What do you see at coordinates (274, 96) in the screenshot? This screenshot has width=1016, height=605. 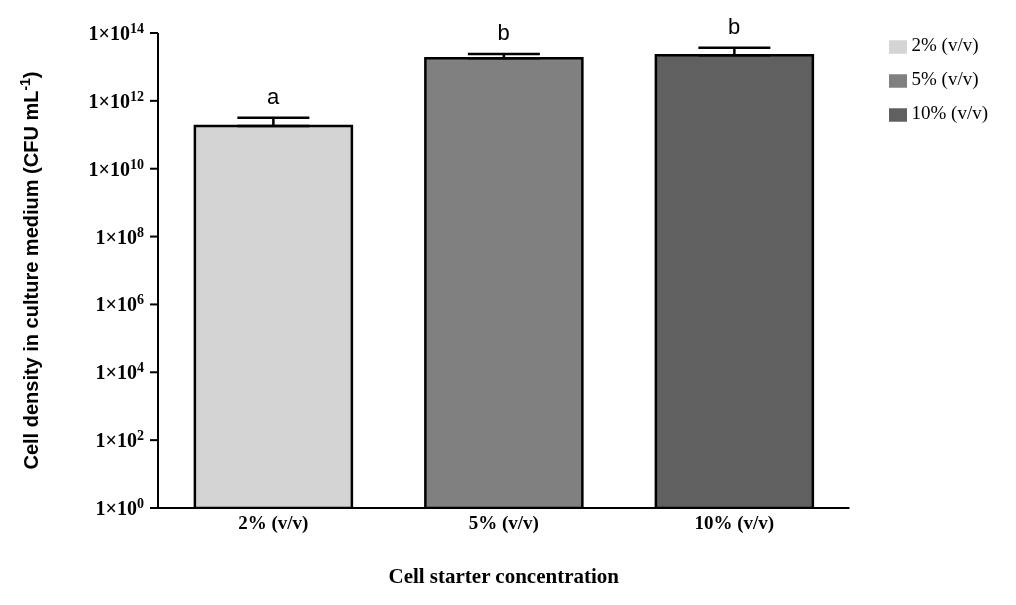 I see `annotation: a` at bounding box center [274, 96].